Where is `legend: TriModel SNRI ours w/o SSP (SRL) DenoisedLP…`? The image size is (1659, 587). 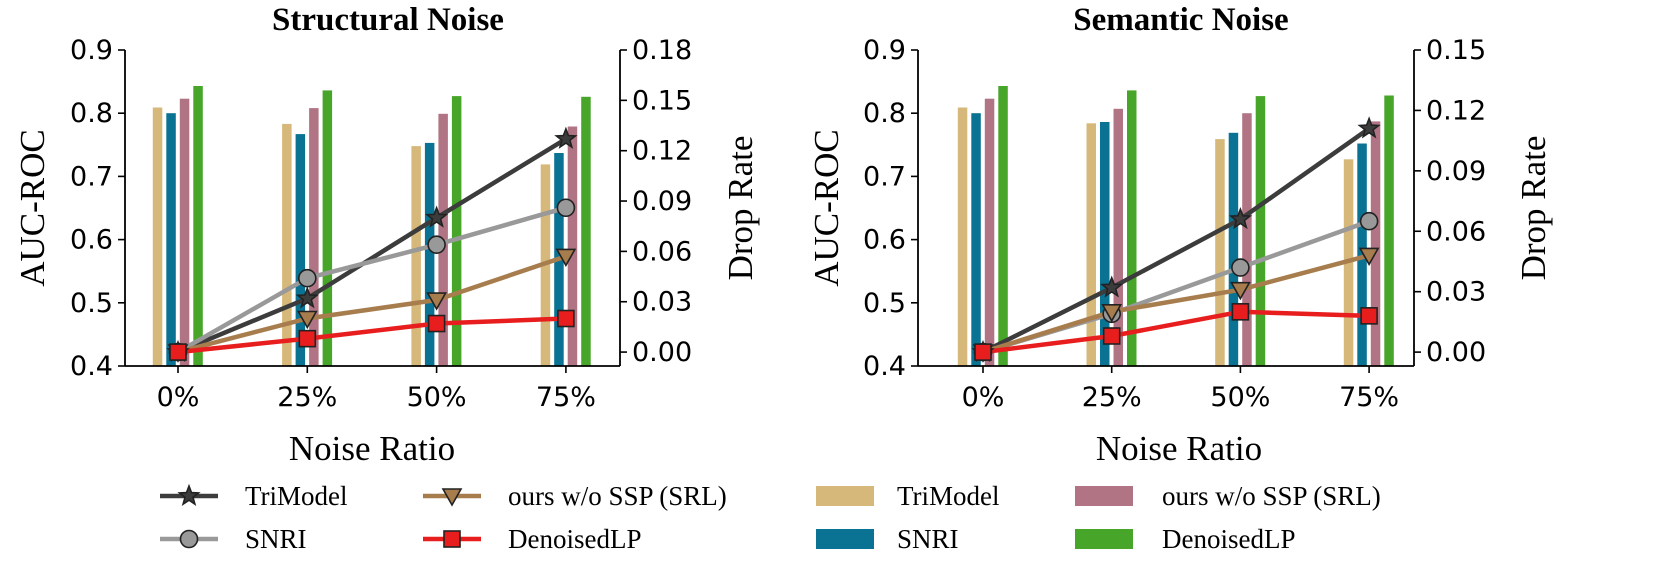
legend: TriModel SNRI ours w/o SSP (SRL) DenoisedLP… is located at coordinates (770, 517).